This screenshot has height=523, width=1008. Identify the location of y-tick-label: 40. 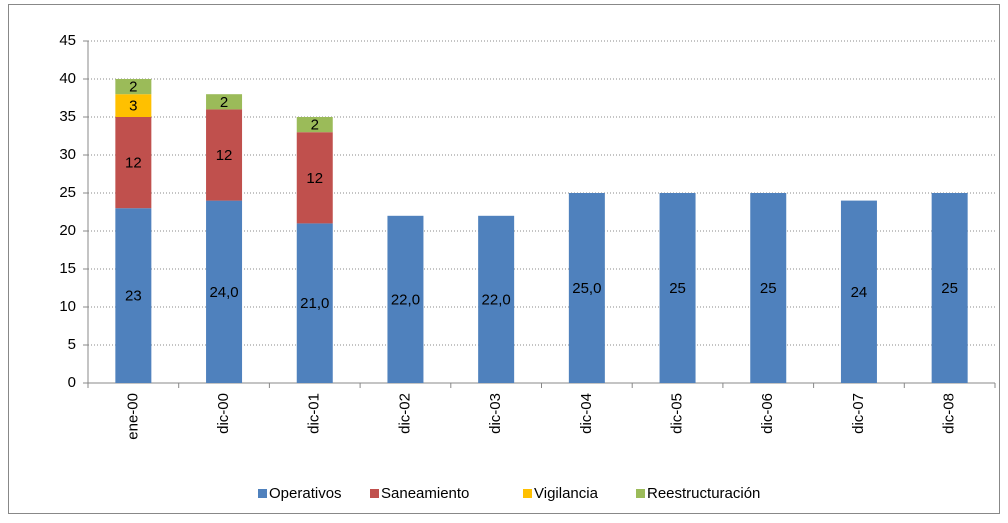
(67, 78).